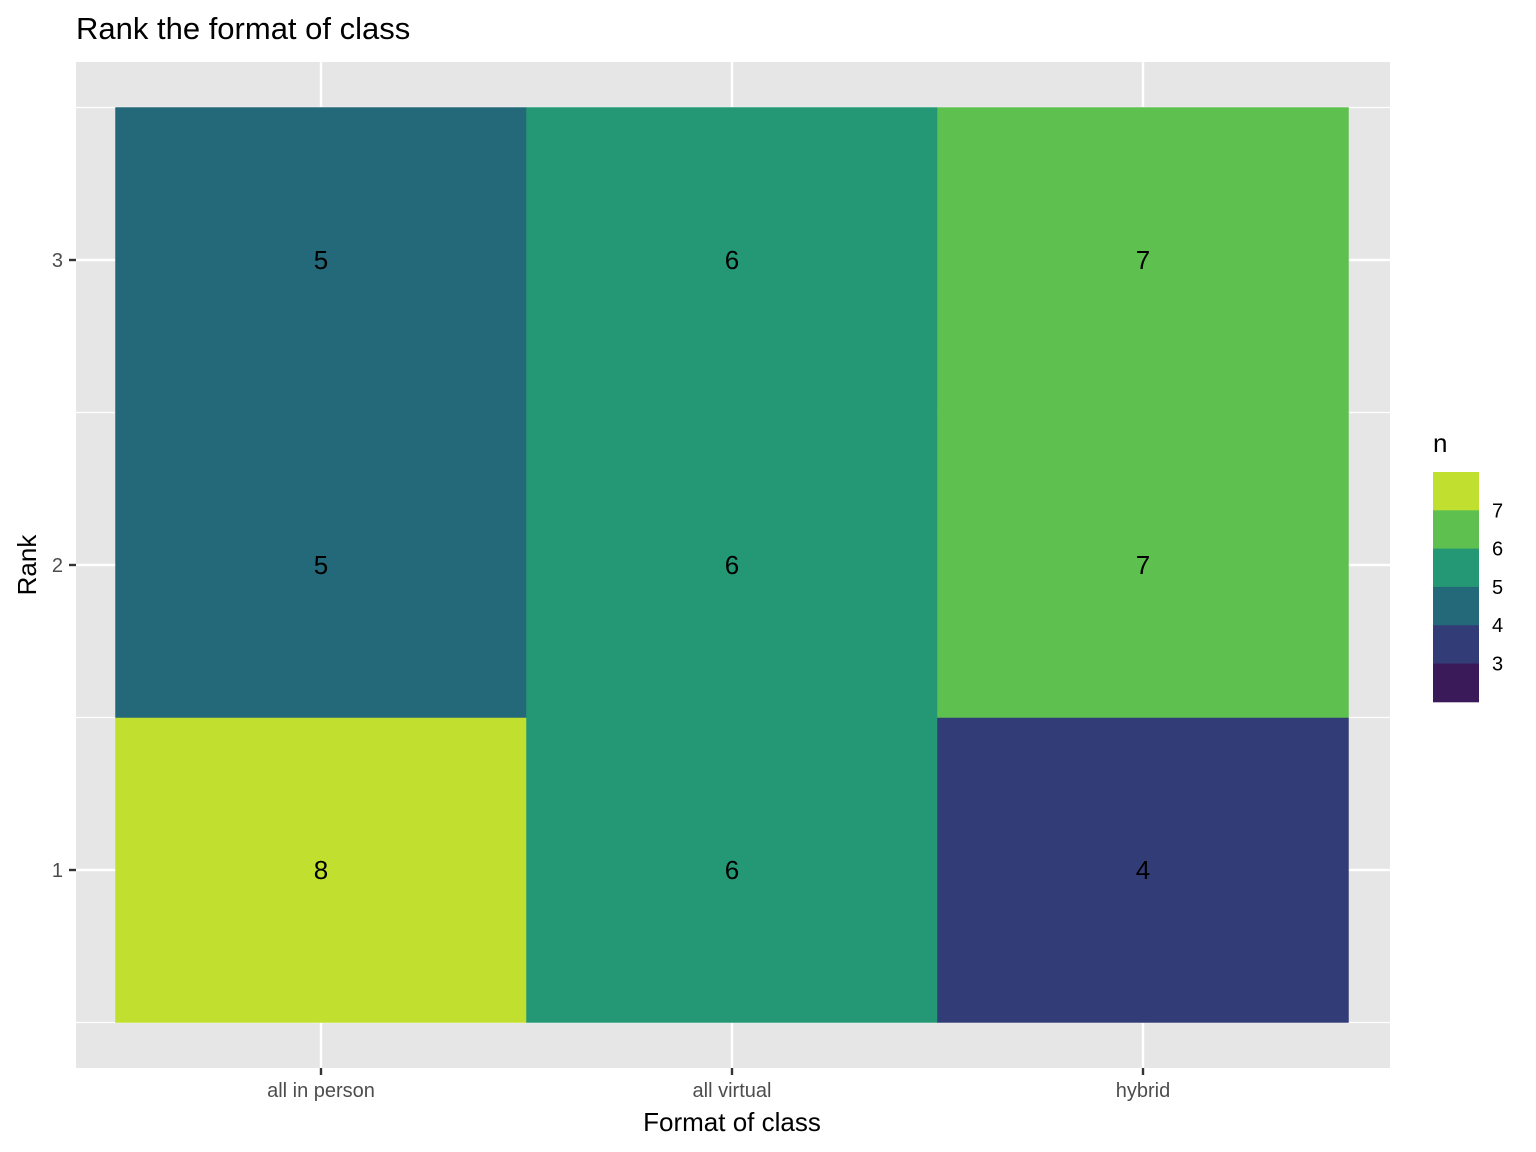 Image resolution: width=1536 pixels, height=1152 pixels. I want to click on y-tick-label: 2, so click(57, 566).